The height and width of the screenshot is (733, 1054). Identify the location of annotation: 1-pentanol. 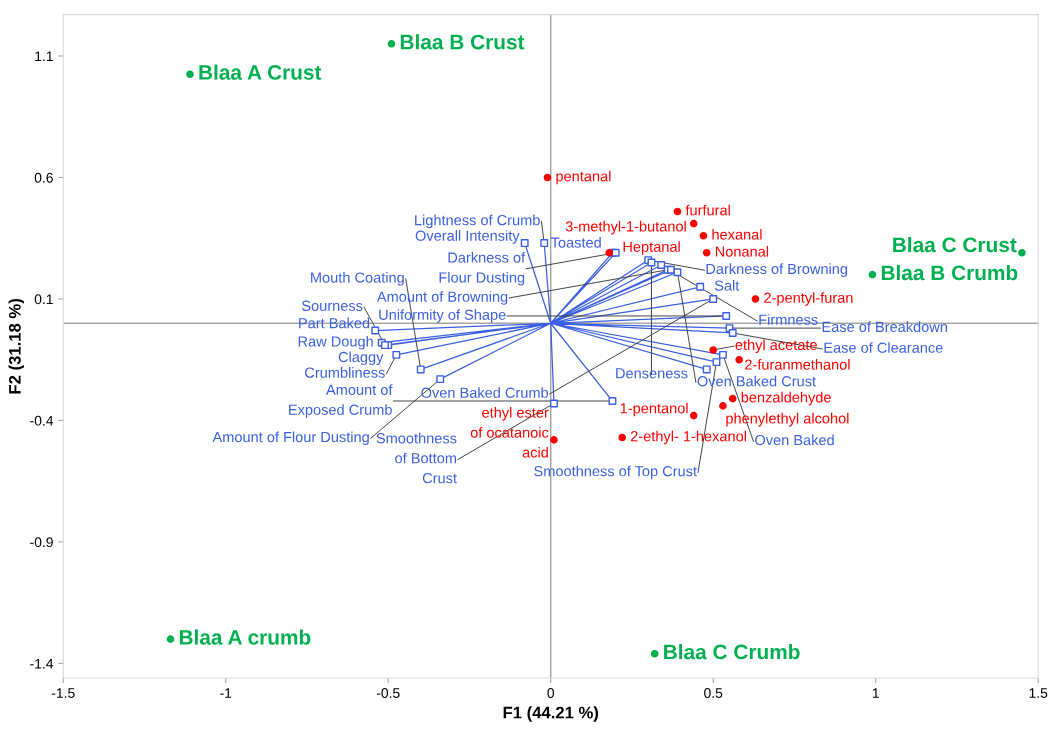
(654, 409).